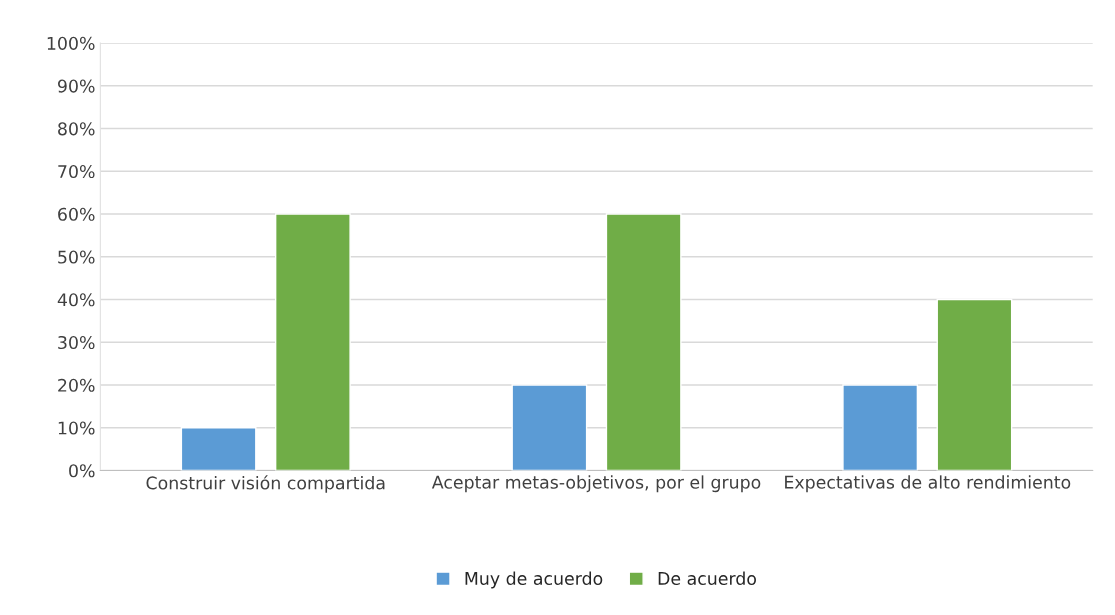 The width and height of the screenshot is (1115, 615). Describe the element at coordinates (265, 484) in the screenshot. I see `x-tick-label: Construir visión compartida` at that location.